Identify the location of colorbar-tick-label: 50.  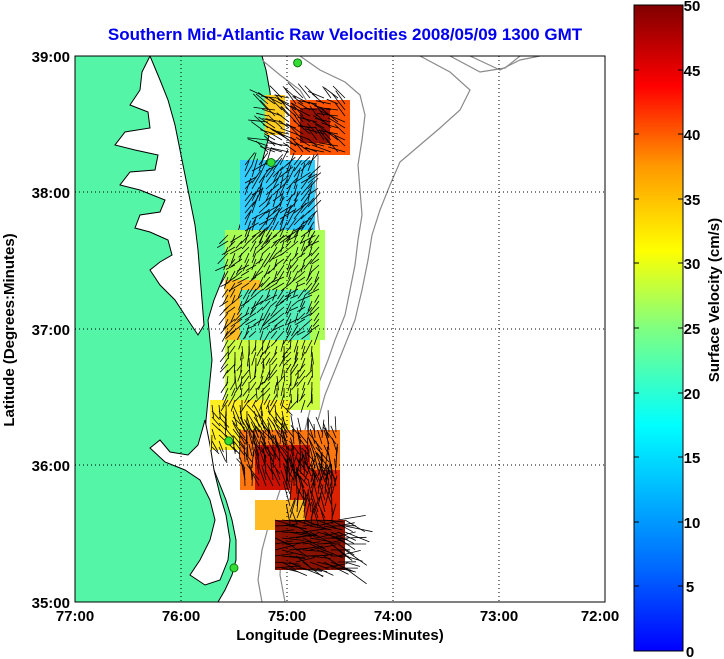
(692, 7).